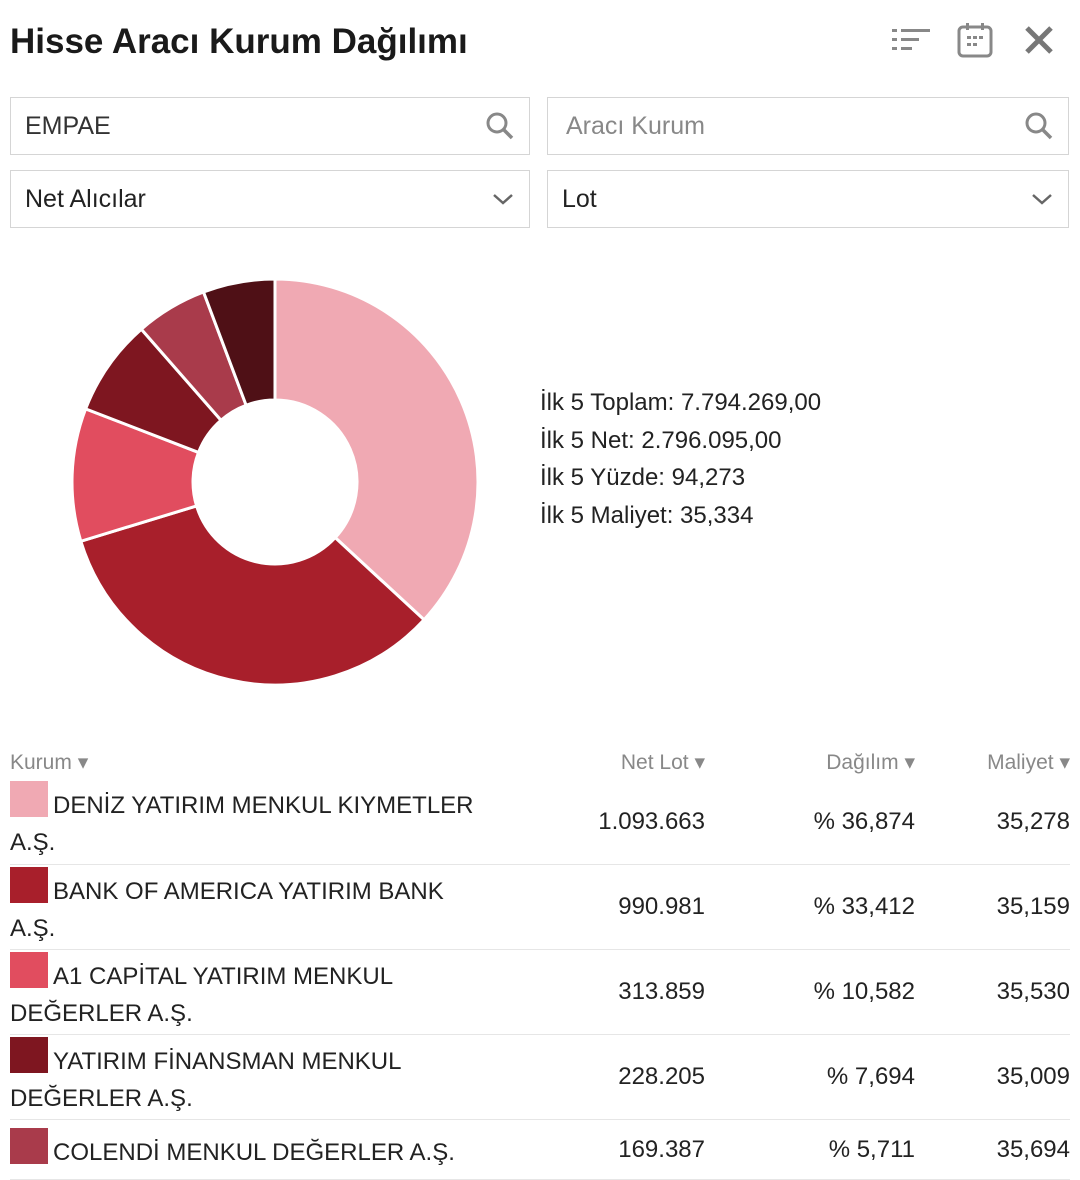 The width and height of the screenshot is (1080, 1180). I want to click on unit-select: Lot, so click(808, 199).